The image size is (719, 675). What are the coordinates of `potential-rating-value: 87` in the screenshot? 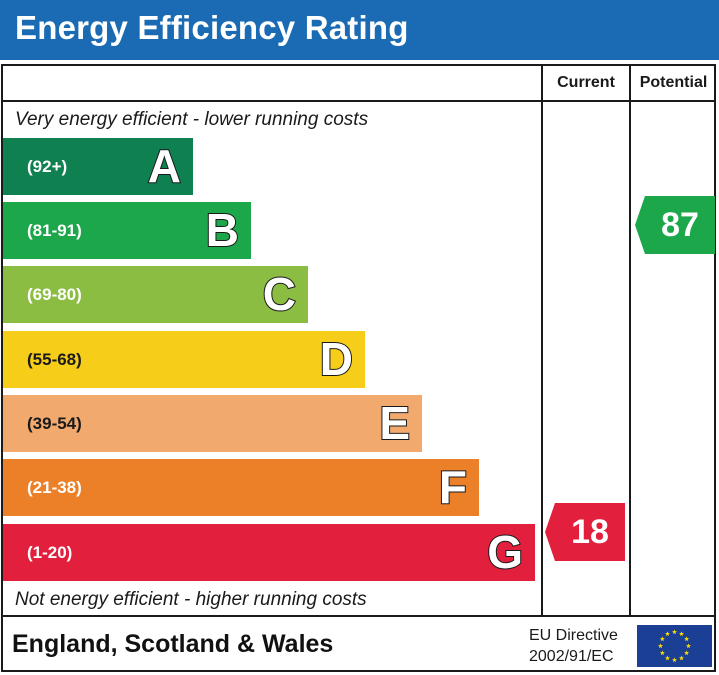 It's located at (680, 225).